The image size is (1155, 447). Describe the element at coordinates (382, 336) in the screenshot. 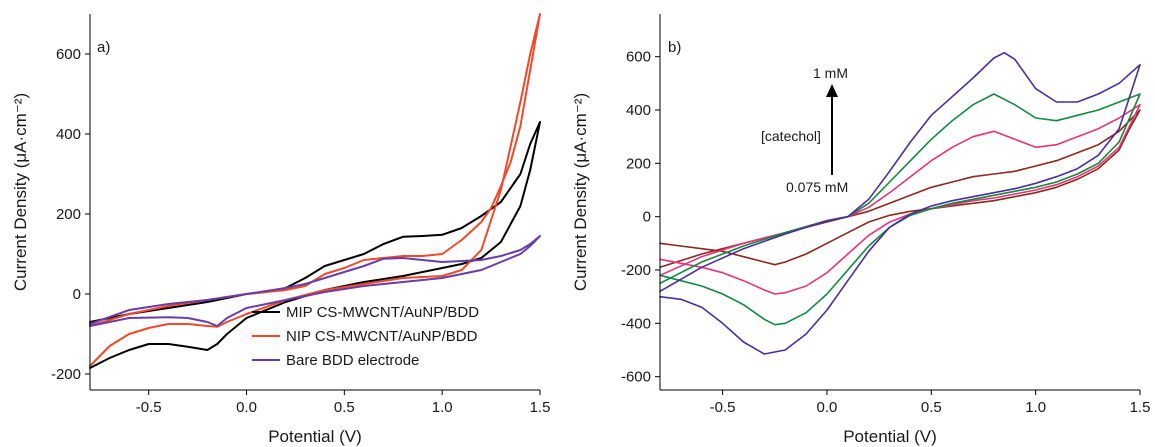

I see `legend-label-nip: NIP CS-MWCNT/AuNP/BDD` at that location.